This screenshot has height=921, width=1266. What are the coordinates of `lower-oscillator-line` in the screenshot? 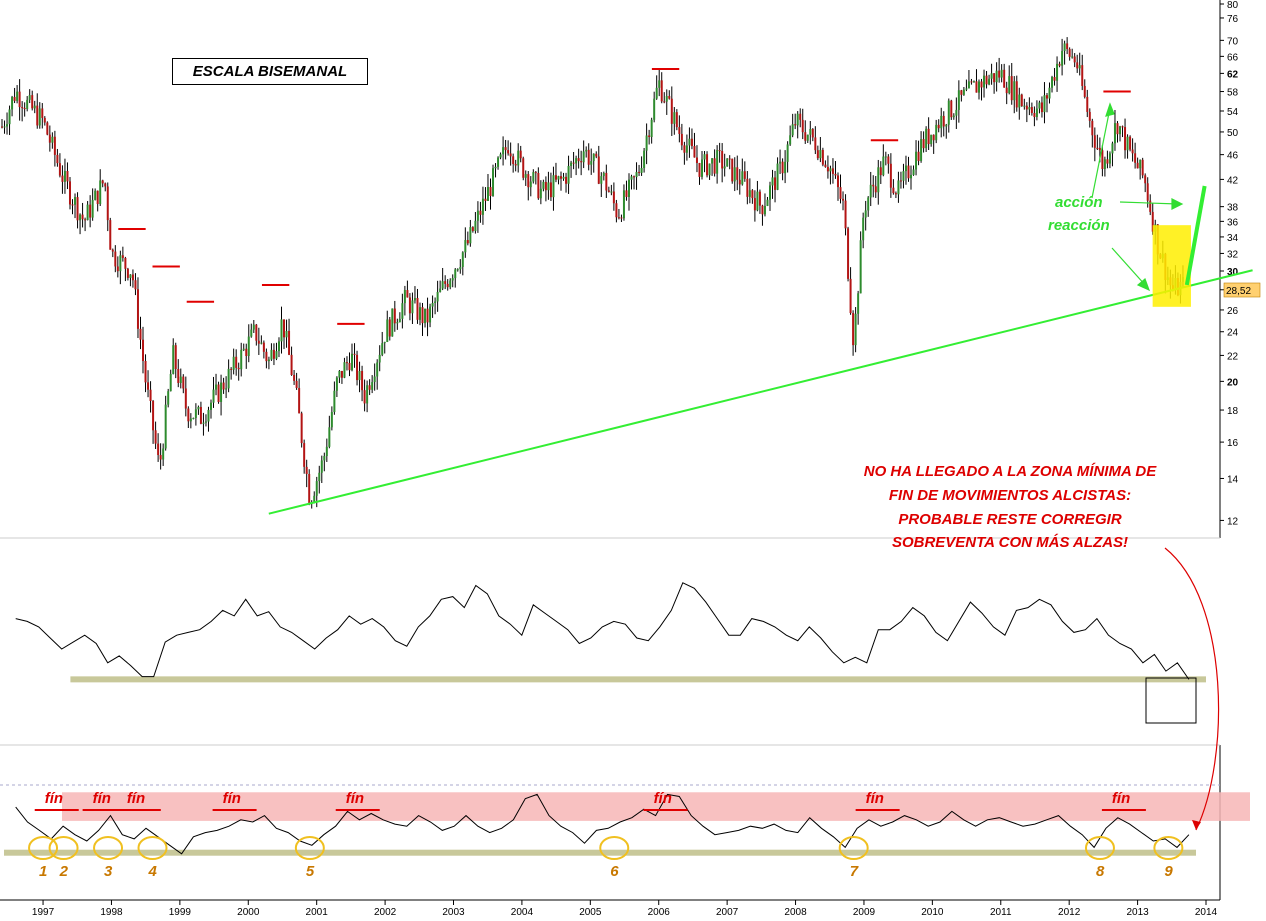 It's located at (602, 824).